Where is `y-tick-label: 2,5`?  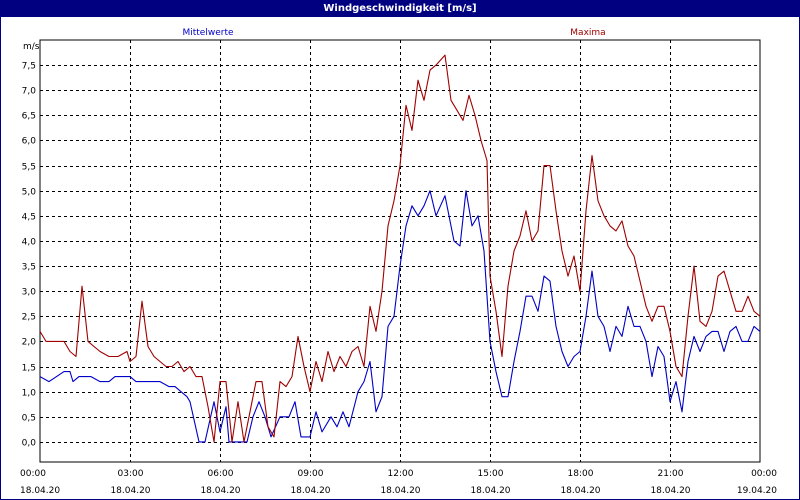
y-tick-label: 2,5 is located at coordinates (29, 318).